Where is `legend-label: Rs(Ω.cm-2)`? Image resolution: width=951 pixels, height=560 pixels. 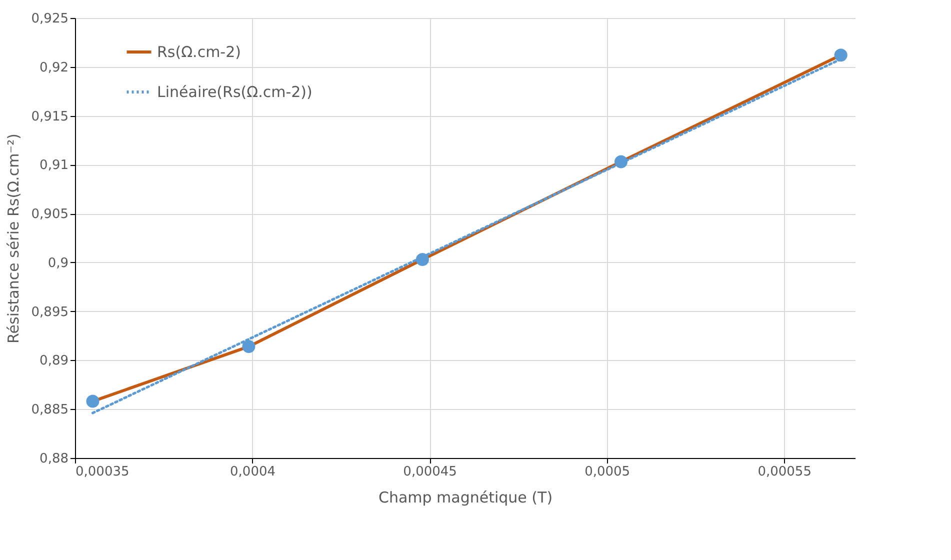
legend-label: Rs(Ω.cm-2) is located at coordinates (199, 52).